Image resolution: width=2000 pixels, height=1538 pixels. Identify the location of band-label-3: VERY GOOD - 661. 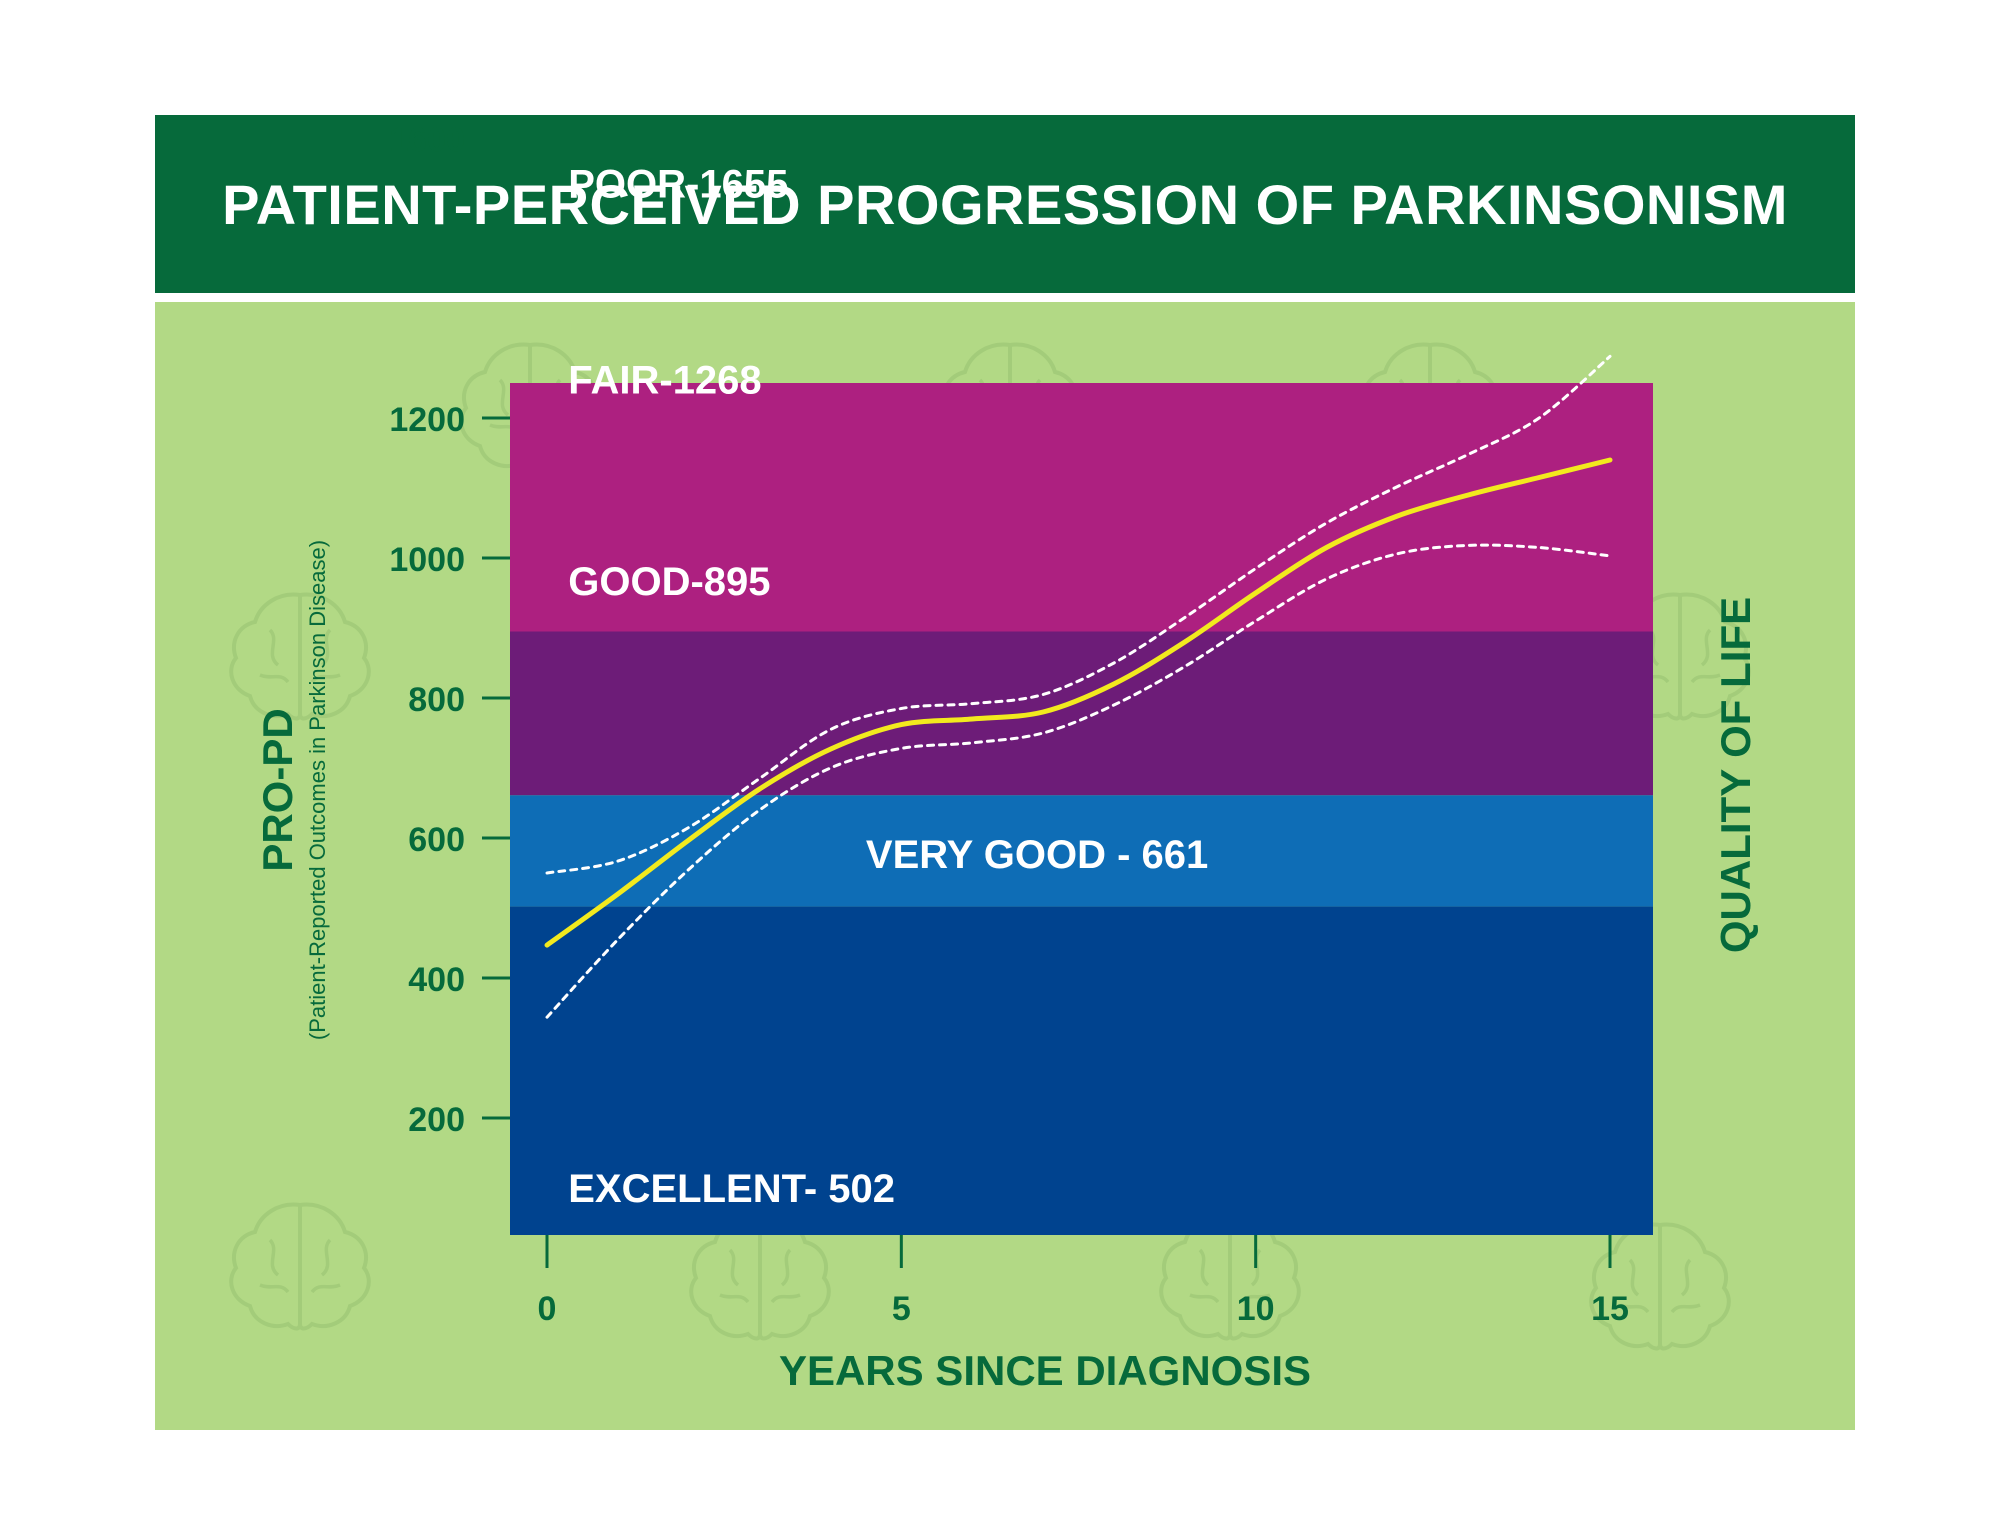
(1037, 855).